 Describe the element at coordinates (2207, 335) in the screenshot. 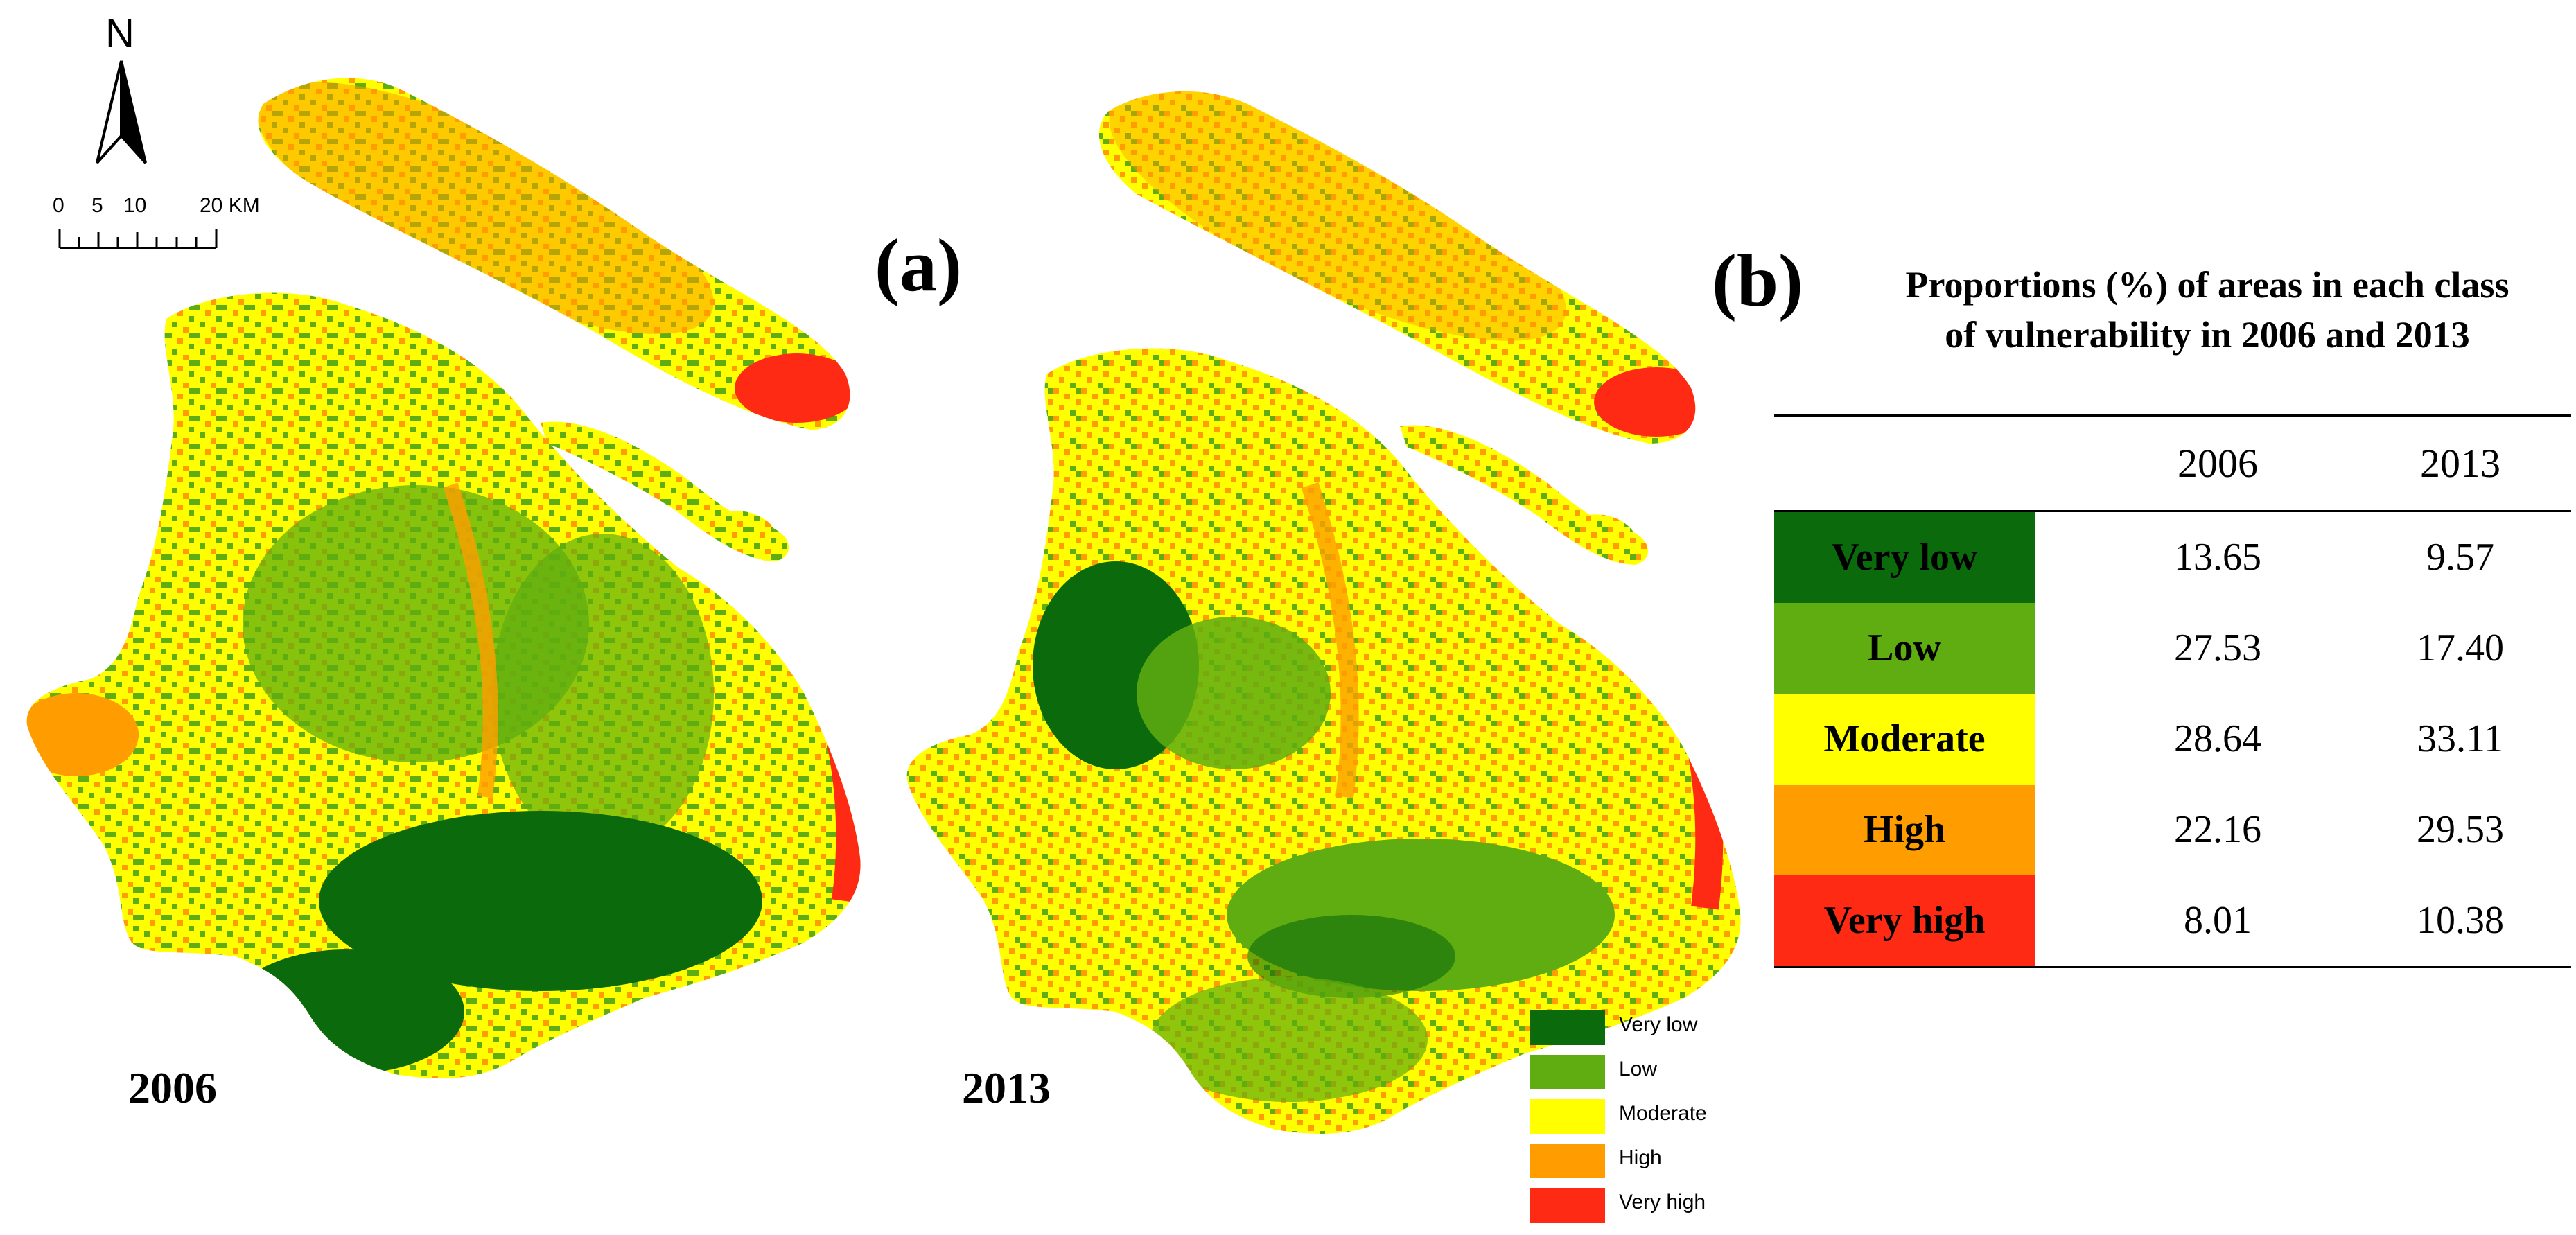

I see `table-title-line-2: of vulnerability in 2006 and 2013` at that location.